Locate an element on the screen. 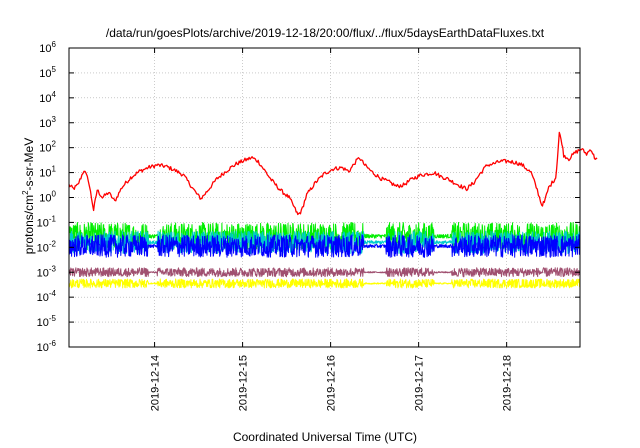 The height and width of the screenshot is (448, 640). x-tick-label: 2019-12-16 is located at coordinates (332, 383).